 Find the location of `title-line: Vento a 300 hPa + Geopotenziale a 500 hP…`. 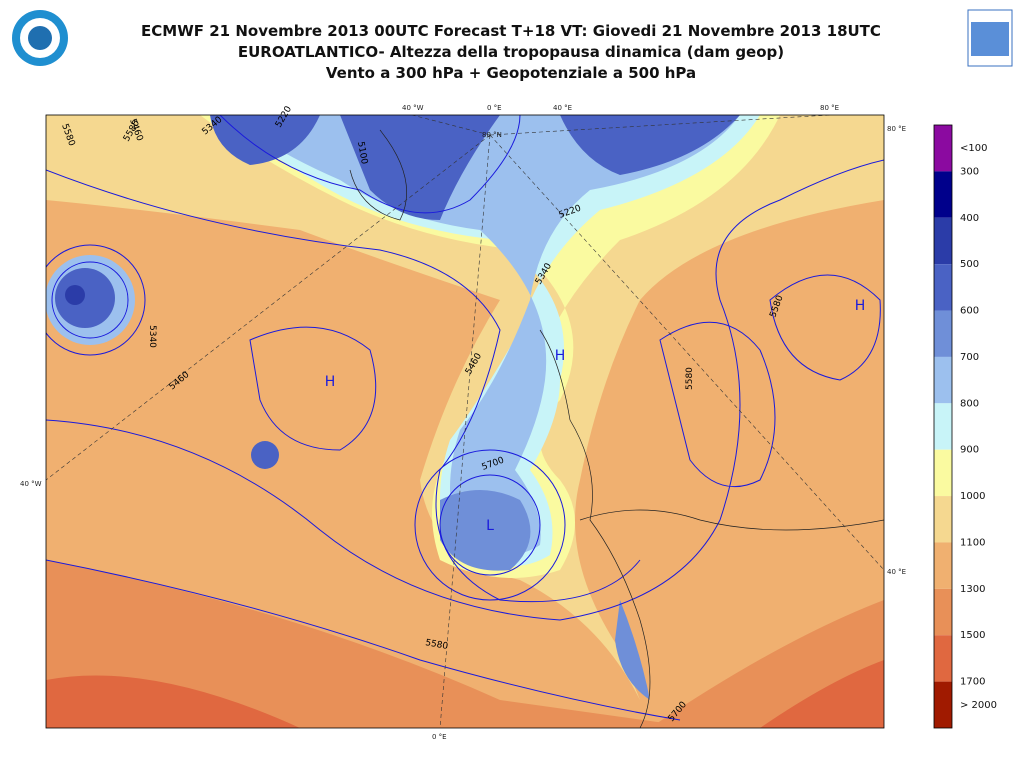

title-line: Vento a 300 hPa + Geopotenziale a 500 hP… is located at coordinates (511, 73).